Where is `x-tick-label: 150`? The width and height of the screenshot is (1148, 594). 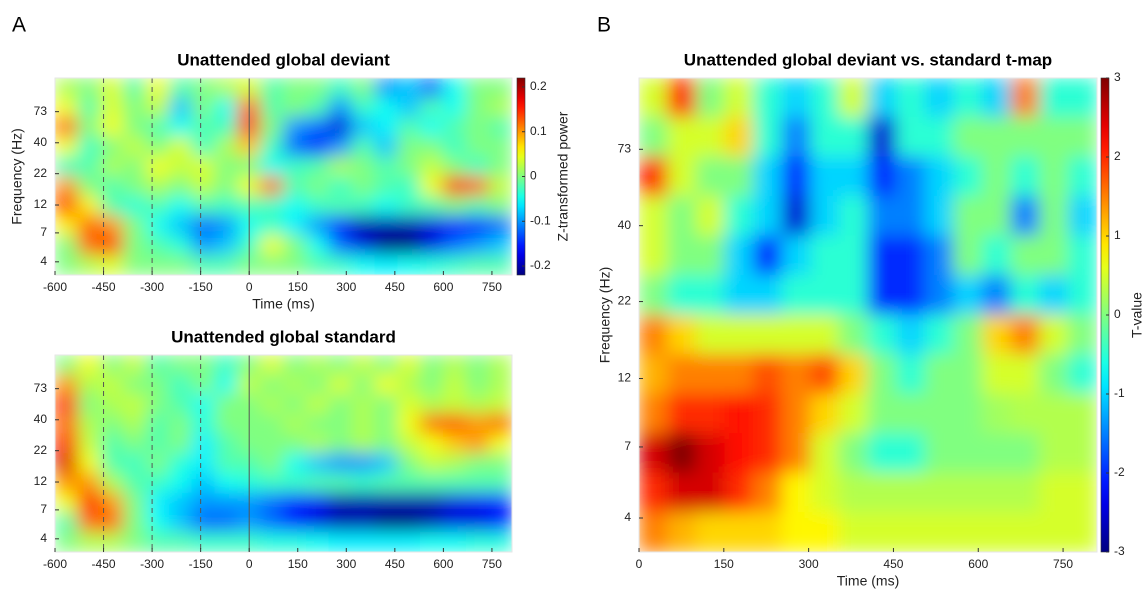 x-tick-label: 150 is located at coordinates (724, 564).